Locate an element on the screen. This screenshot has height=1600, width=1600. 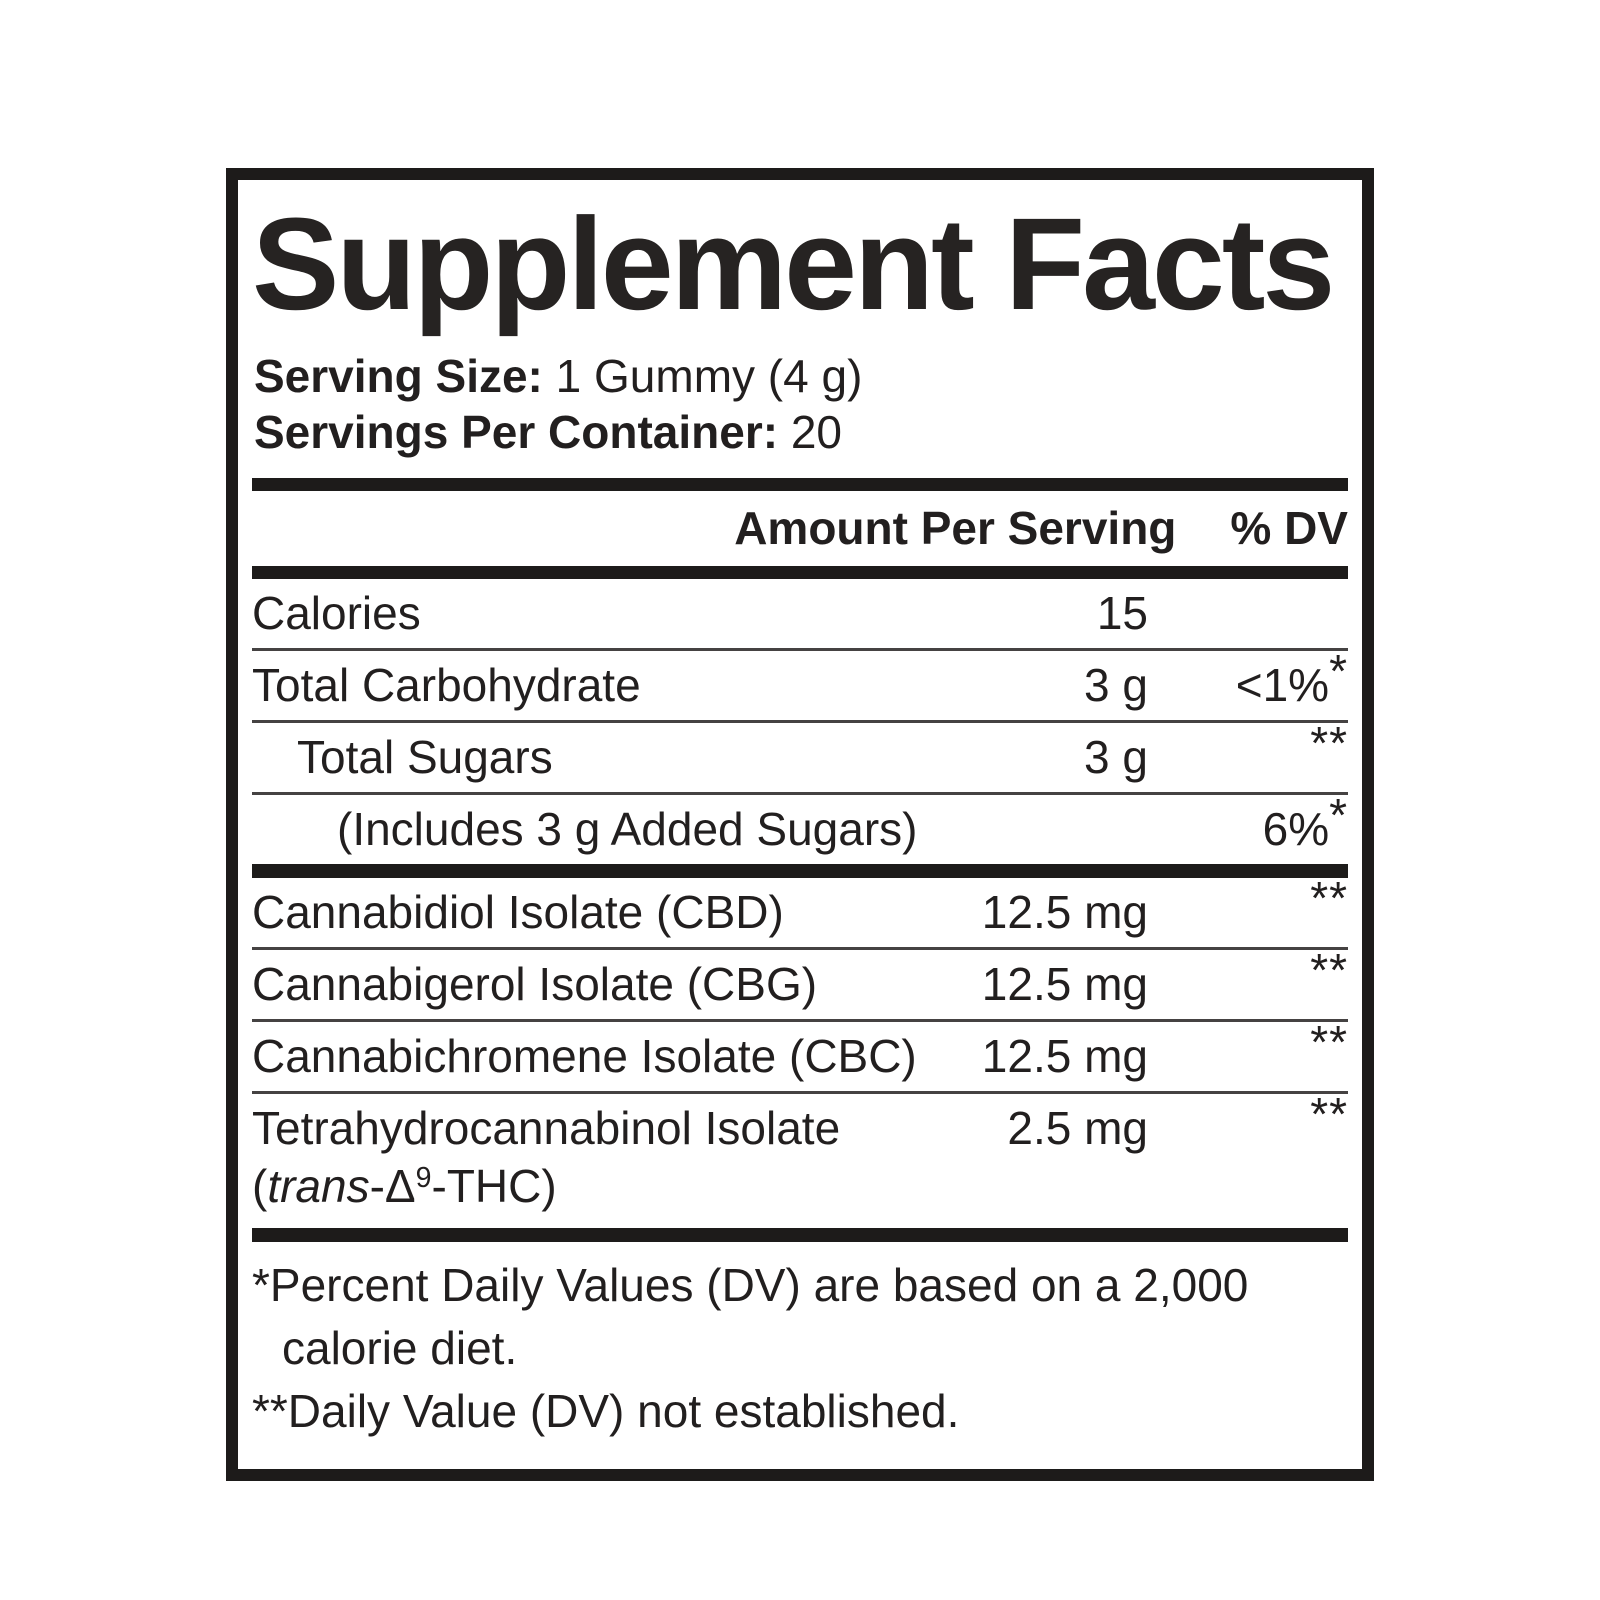
nutrient-name: (Includes 3 g Added Sugars) is located at coordinates (627, 829).